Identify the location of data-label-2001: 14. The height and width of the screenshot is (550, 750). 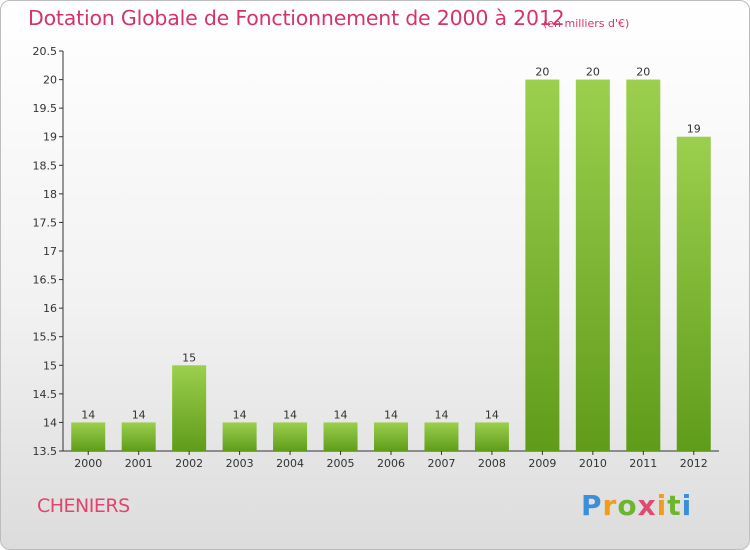
(139, 414).